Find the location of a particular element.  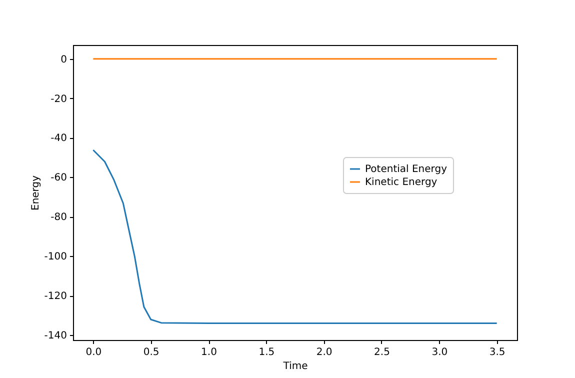

x-tick-label: 0.5 is located at coordinates (151, 352).